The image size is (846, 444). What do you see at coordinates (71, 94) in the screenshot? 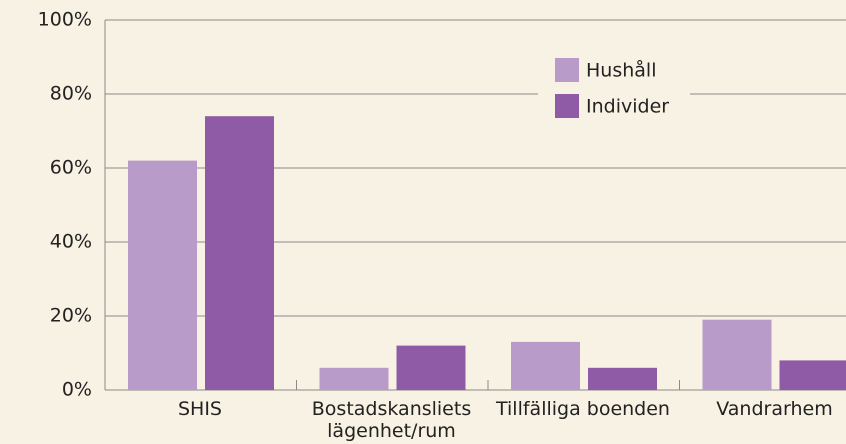
I see `y-tick-label: 80%` at bounding box center [71, 94].